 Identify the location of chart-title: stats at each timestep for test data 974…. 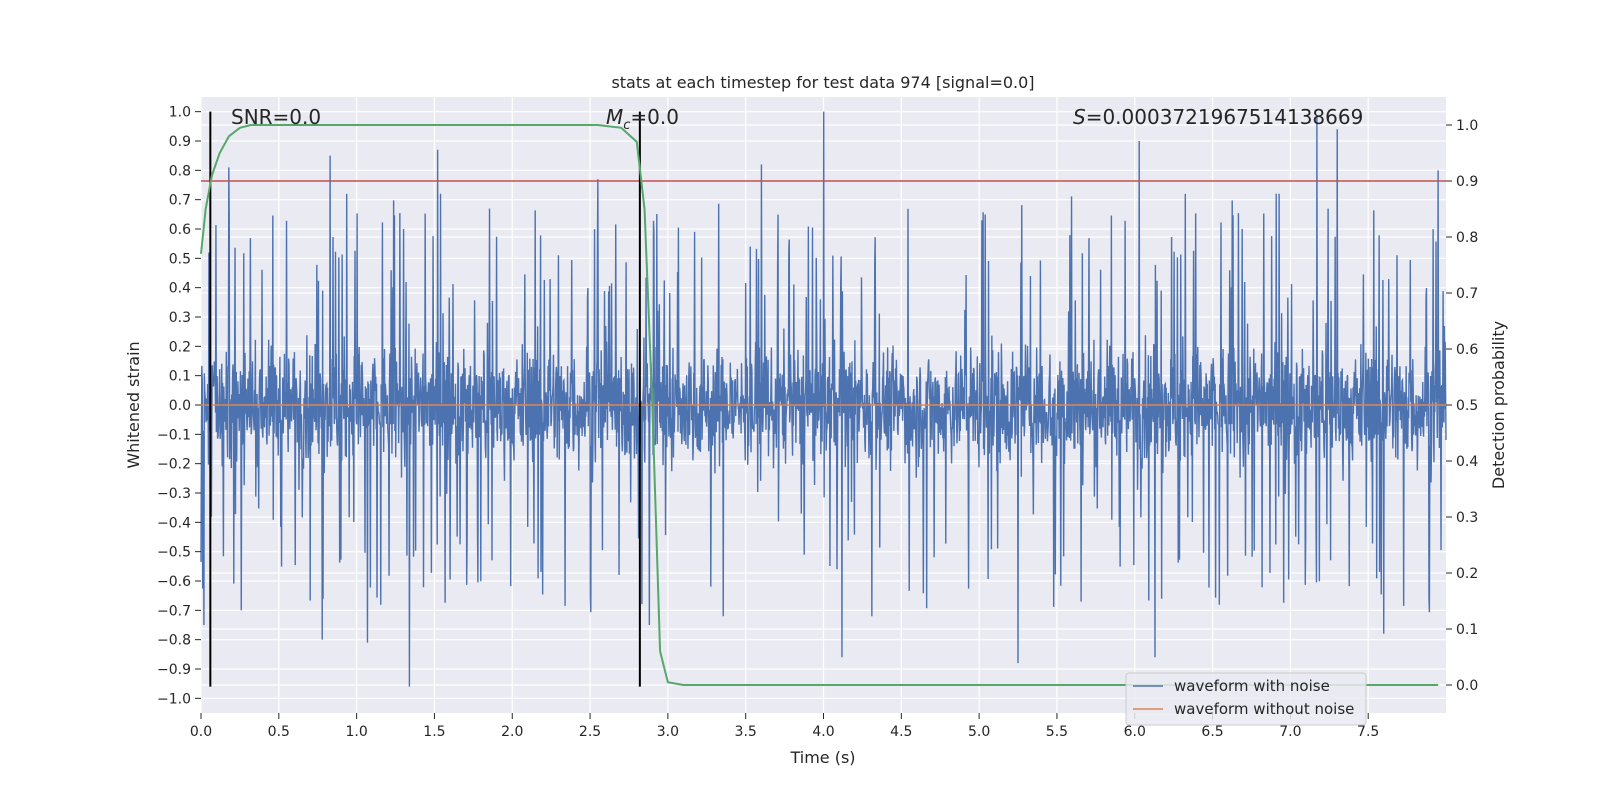
(822, 82).